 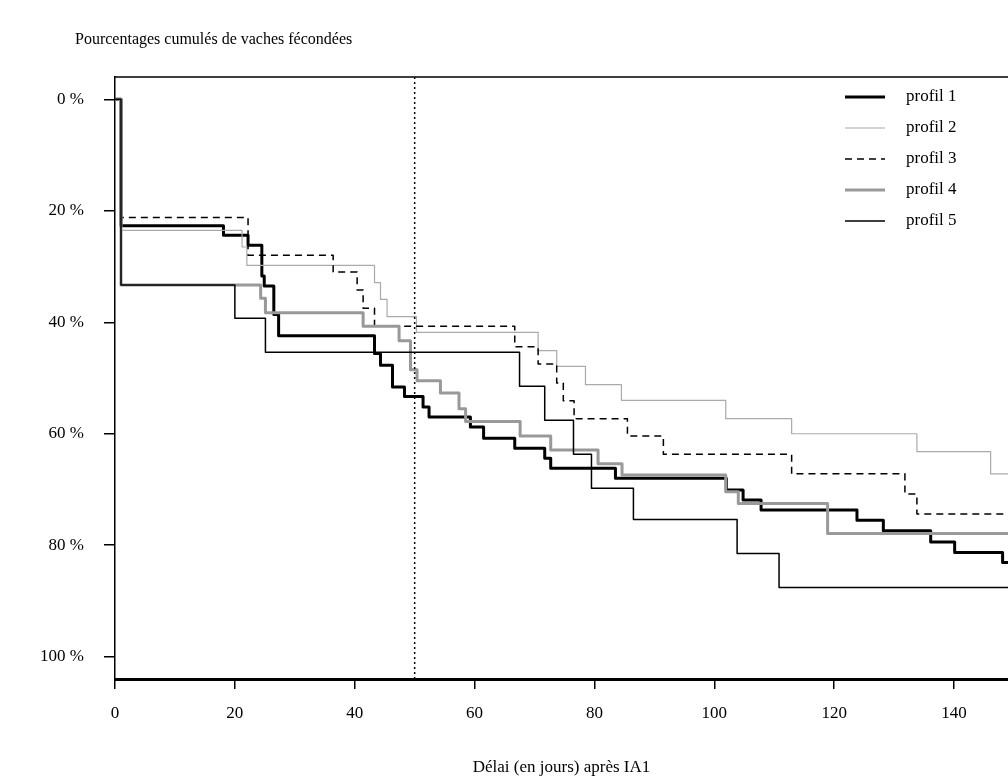 What do you see at coordinates (66, 433) in the screenshot?
I see `y-tick-label: 60 %` at bounding box center [66, 433].